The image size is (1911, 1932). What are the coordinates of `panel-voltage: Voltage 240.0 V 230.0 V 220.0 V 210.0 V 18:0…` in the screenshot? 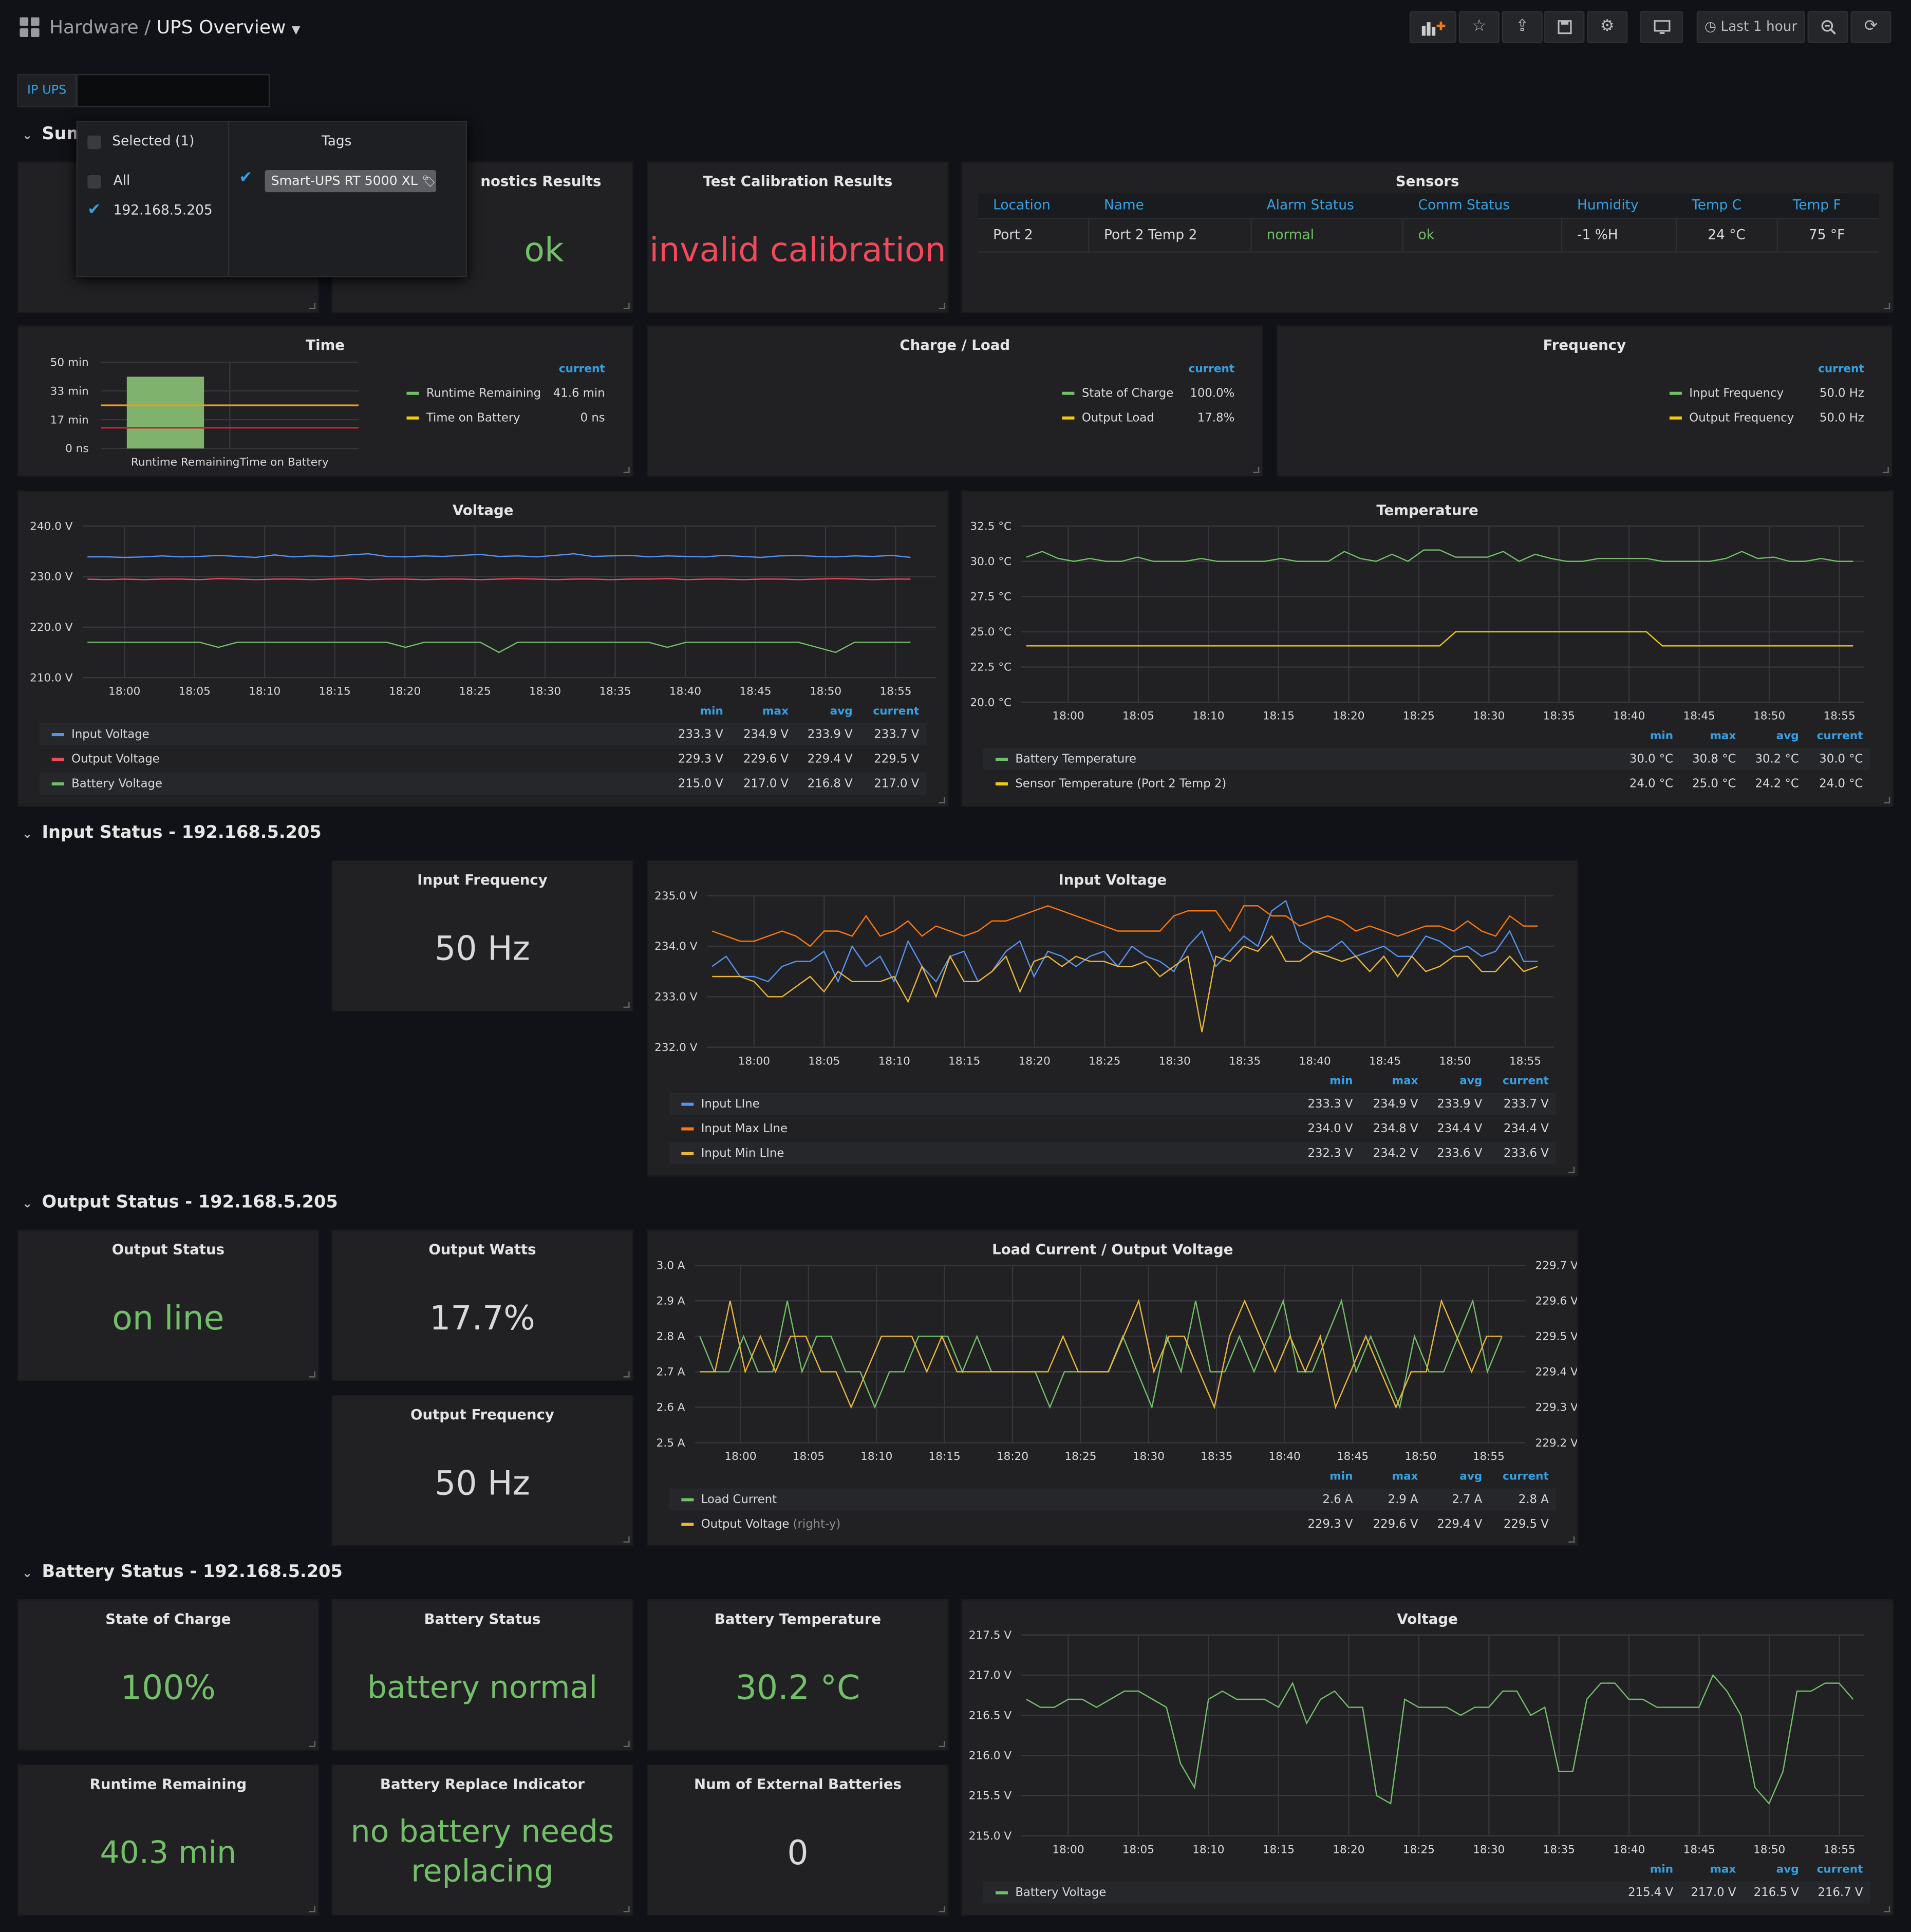 It's located at (483, 648).